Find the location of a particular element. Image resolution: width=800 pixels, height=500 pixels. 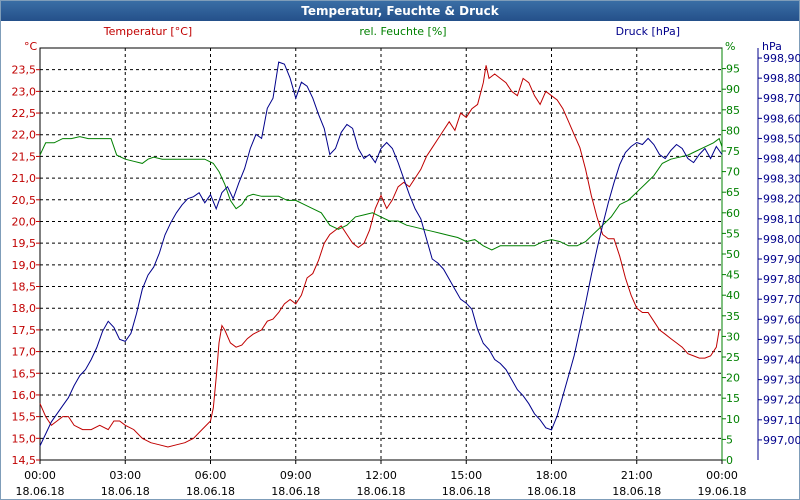

temperature-tick-label: 18,0 is located at coordinates (24, 308).